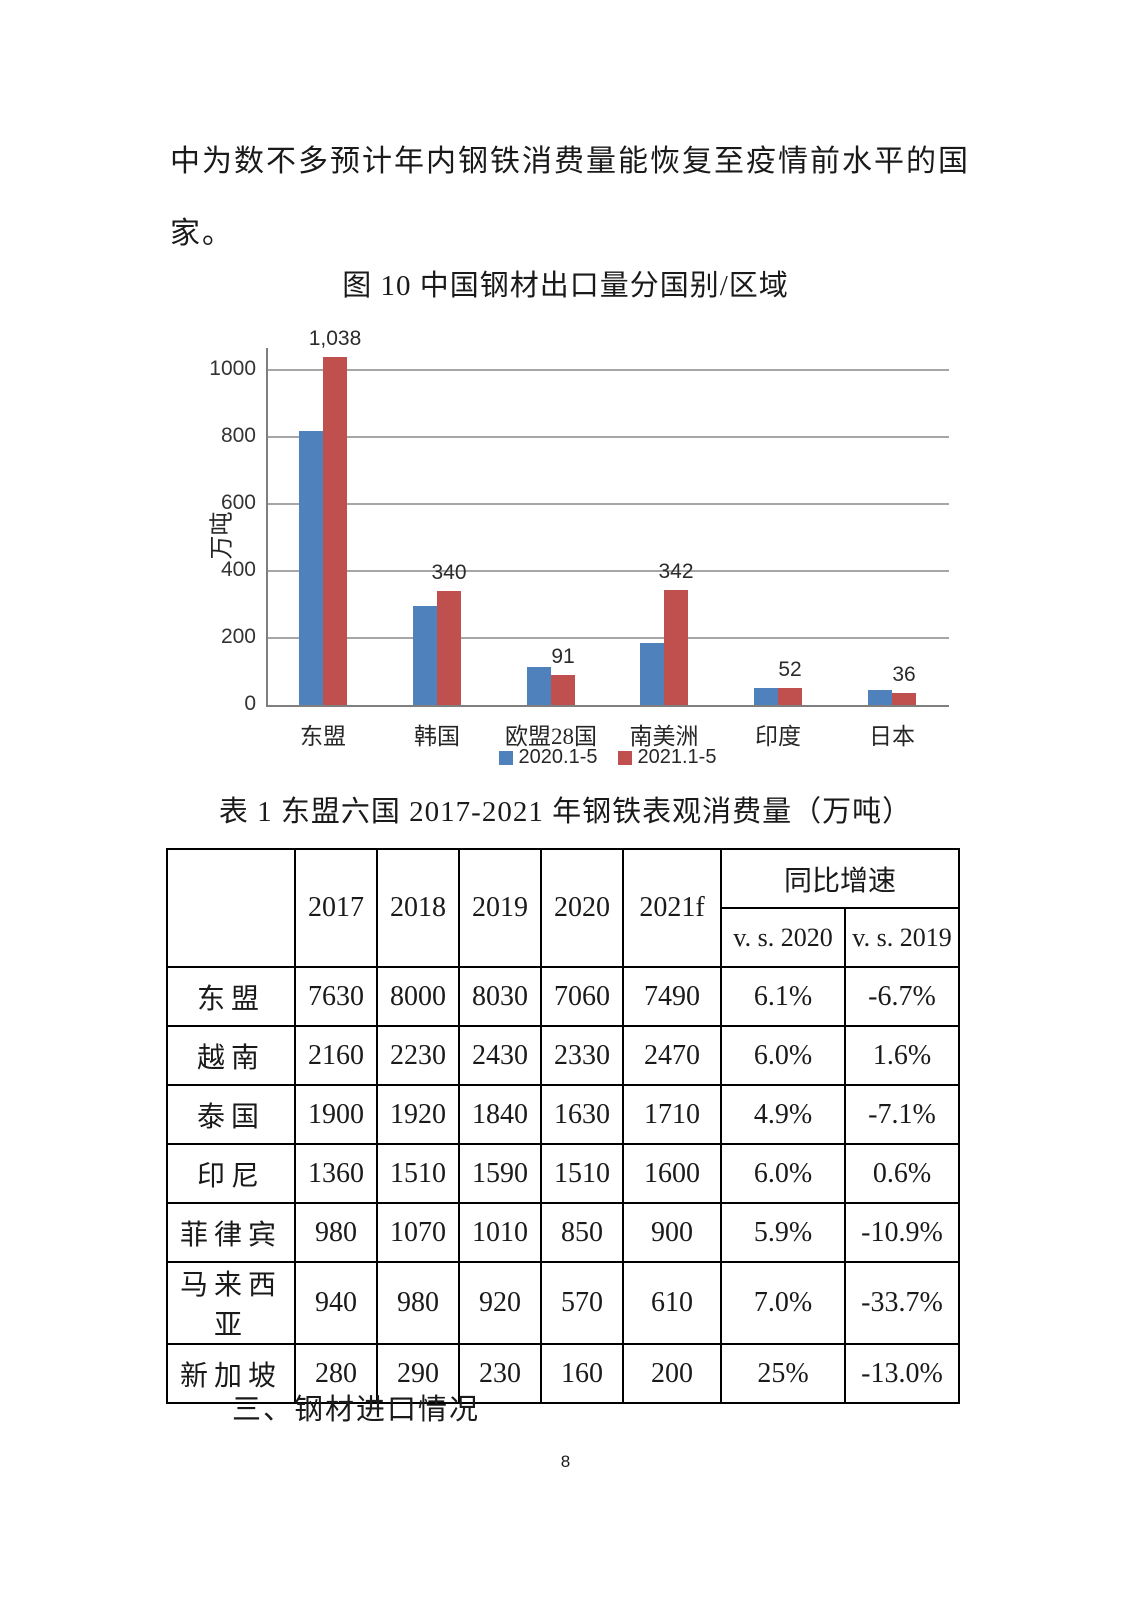 The image size is (1131, 1600). What do you see at coordinates (238, 636) in the screenshot?
I see `y-tick-label: 200` at bounding box center [238, 636].